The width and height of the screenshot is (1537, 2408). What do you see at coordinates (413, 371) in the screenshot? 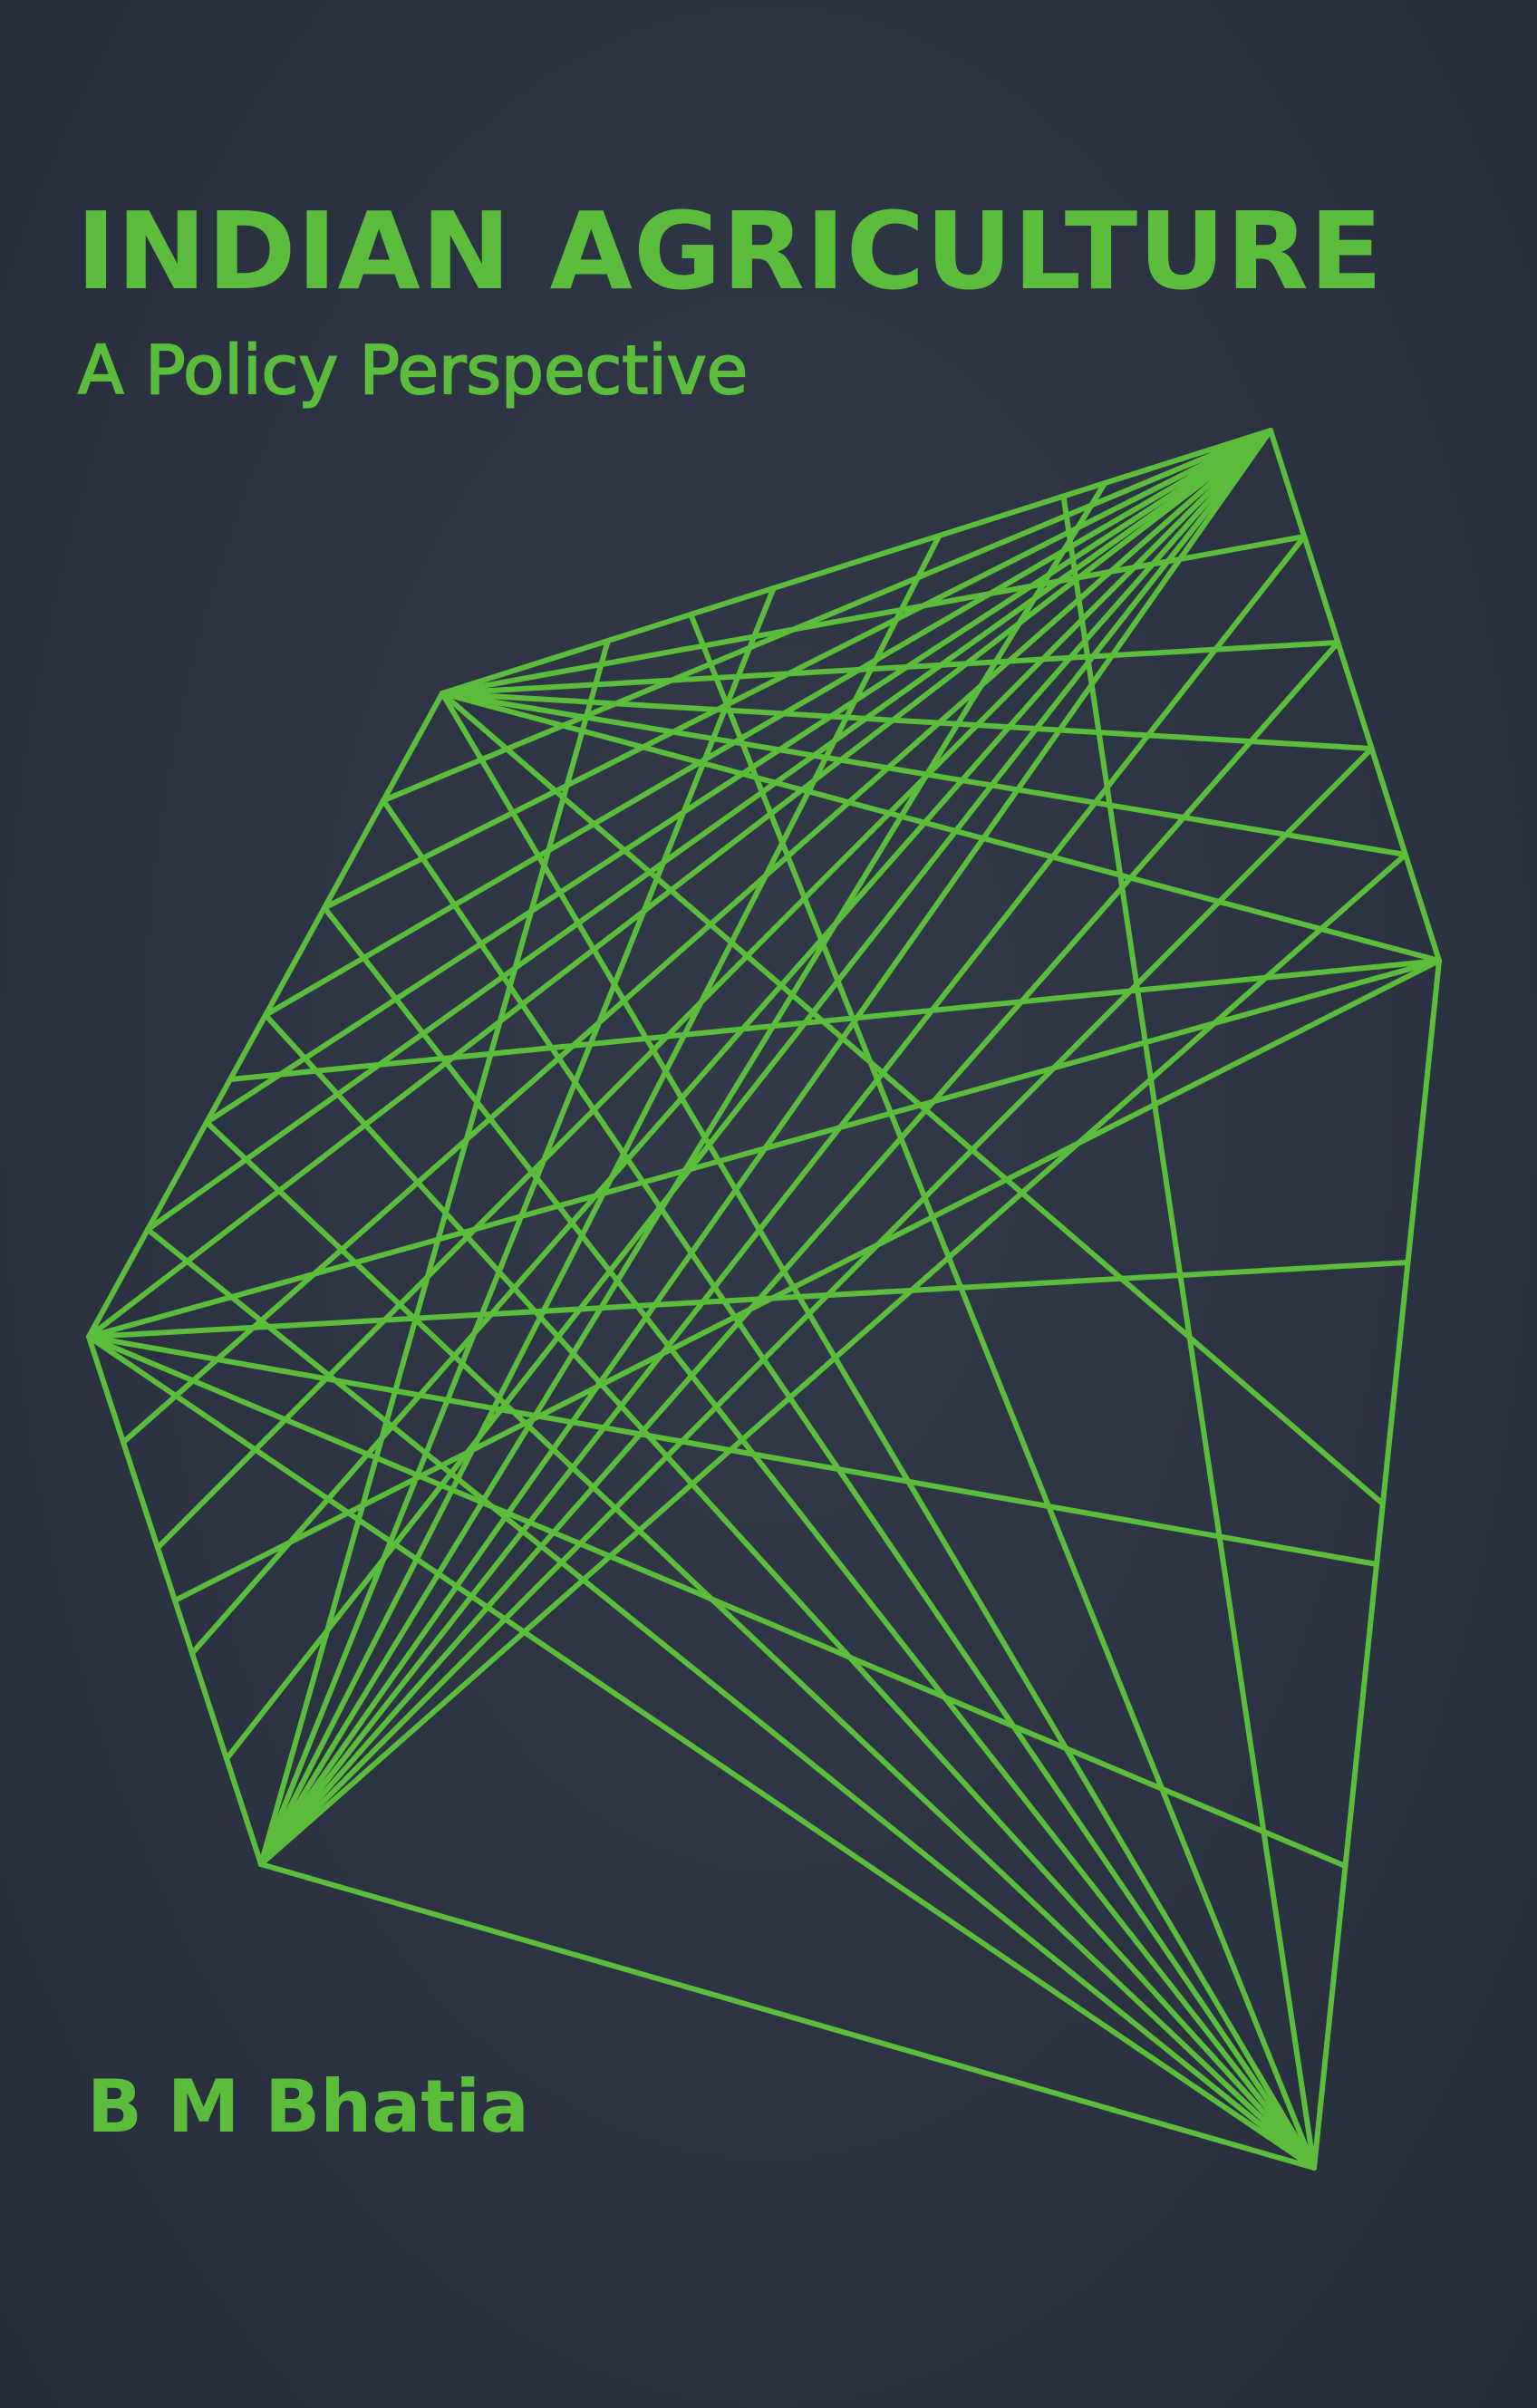
I see `book-subtitle: A Policy Perspective` at bounding box center [413, 371].